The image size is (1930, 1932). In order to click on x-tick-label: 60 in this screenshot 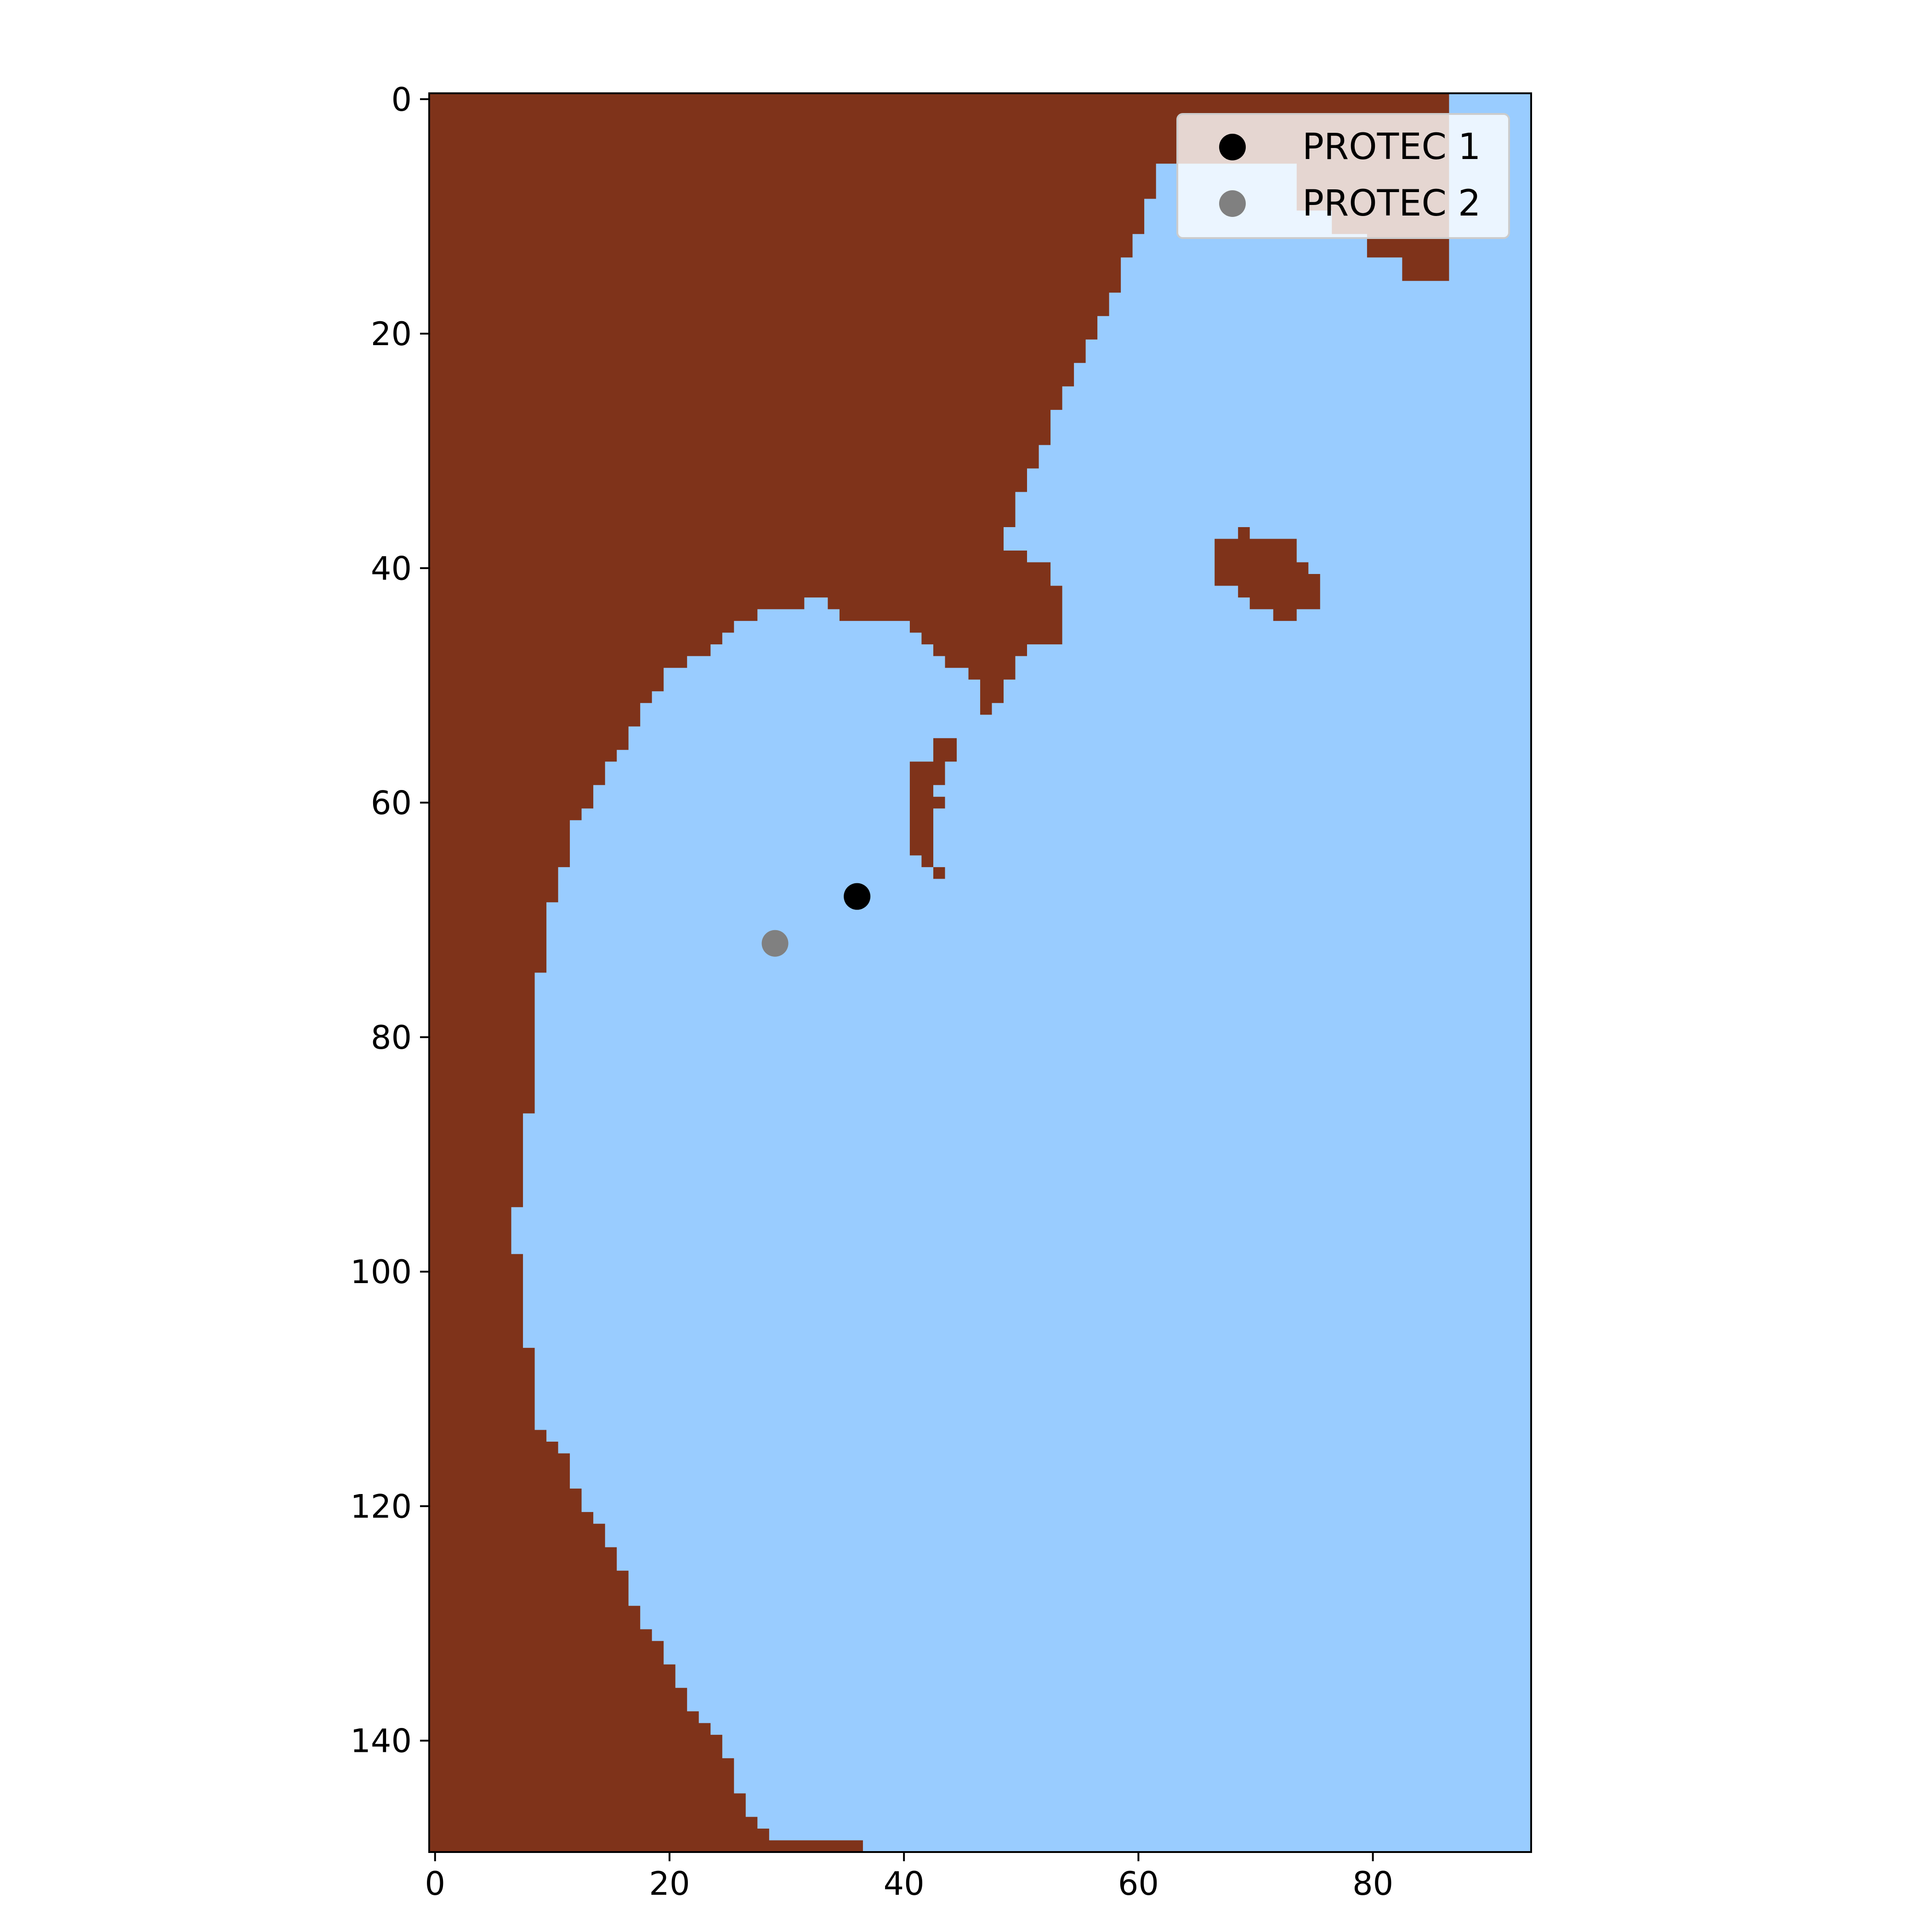, I will do `click(1138, 1884)`.